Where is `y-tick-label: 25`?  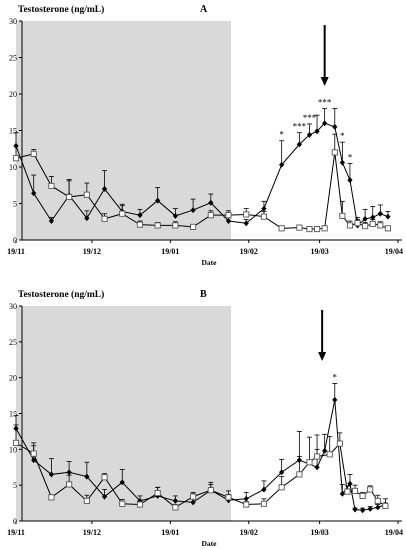
y-tick-label: 25 is located at coordinates (13, 342).